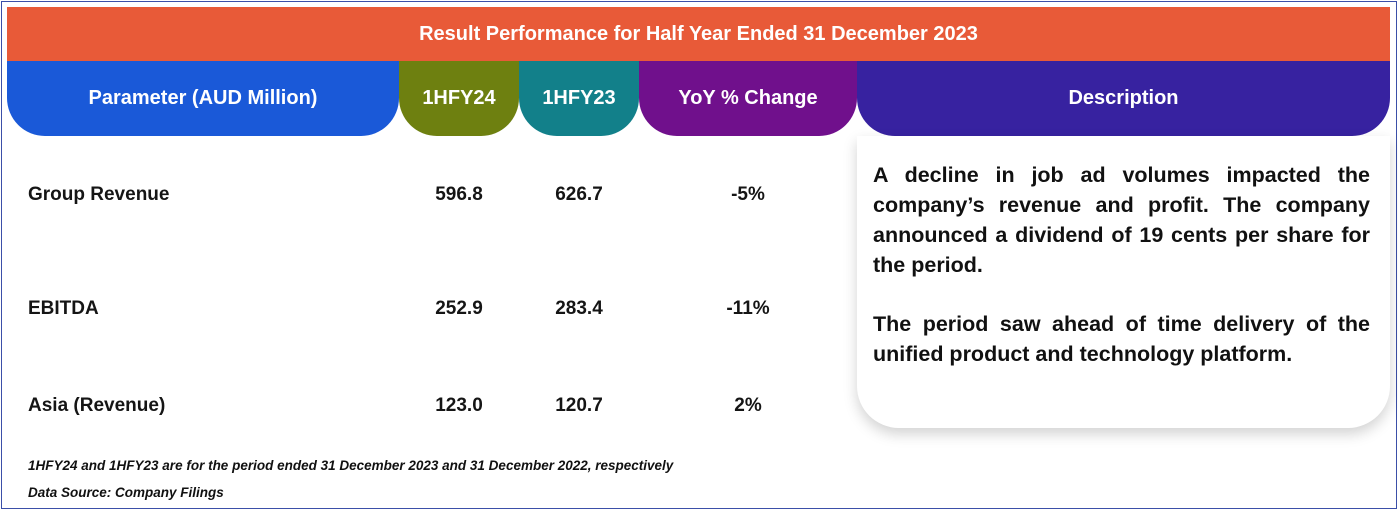 Image resolution: width=1398 pixels, height=510 pixels. What do you see at coordinates (579, 194) in the screenshot?
I see `row-group-revenue-1hfy23: 626.7` at bounding box center [579, 194].